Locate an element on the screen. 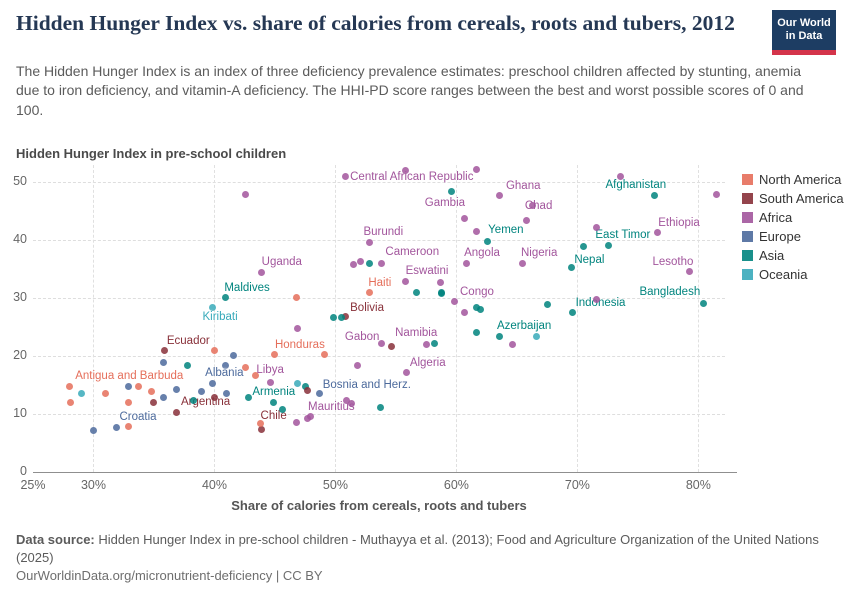 The width and height of the screenshot is (850, 600). legend-item-europe: Europe is located at coordinates (793, 236).